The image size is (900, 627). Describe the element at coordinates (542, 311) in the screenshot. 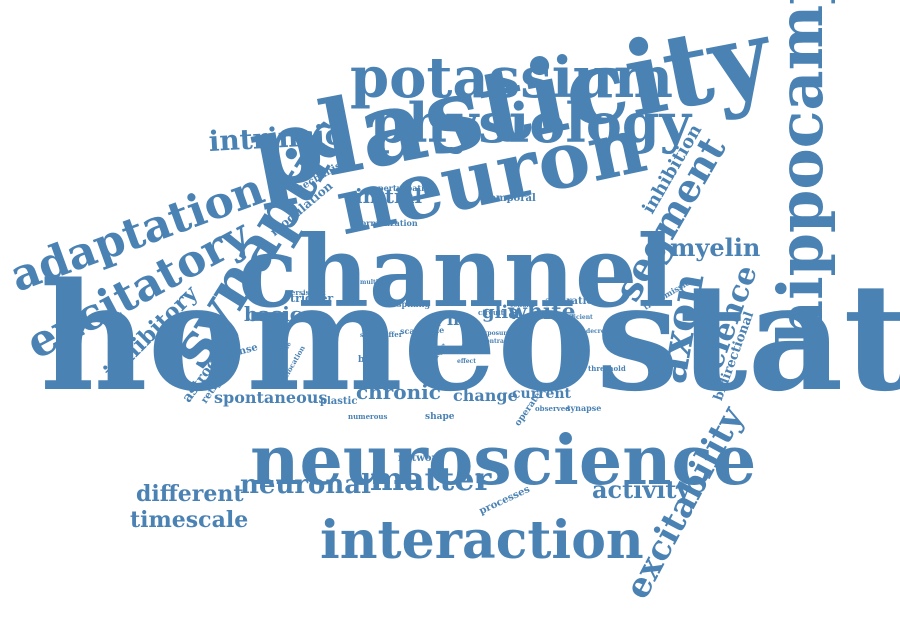

I see `word-white: white` at that location.